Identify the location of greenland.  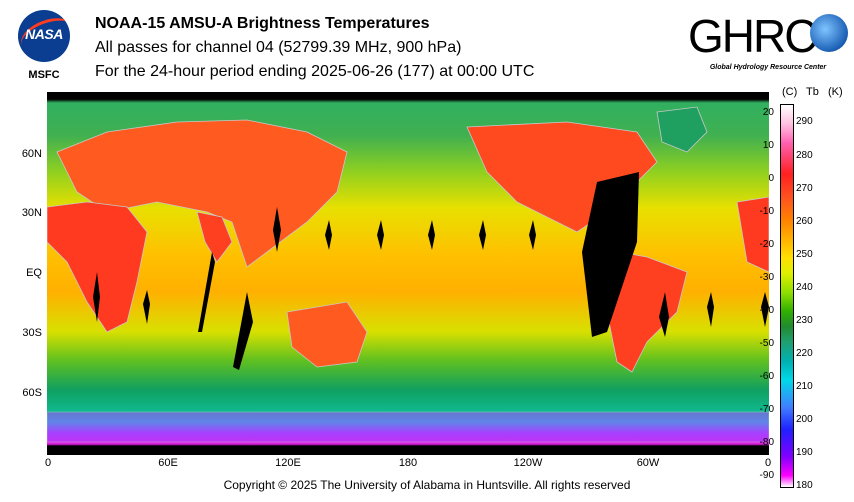
(682, 129).